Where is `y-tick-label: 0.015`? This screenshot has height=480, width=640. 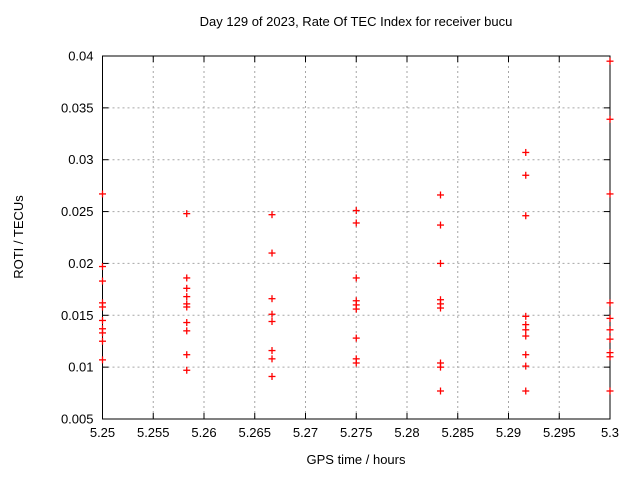 y-tick-label: 0.015 is located at coordinates (77, 315).